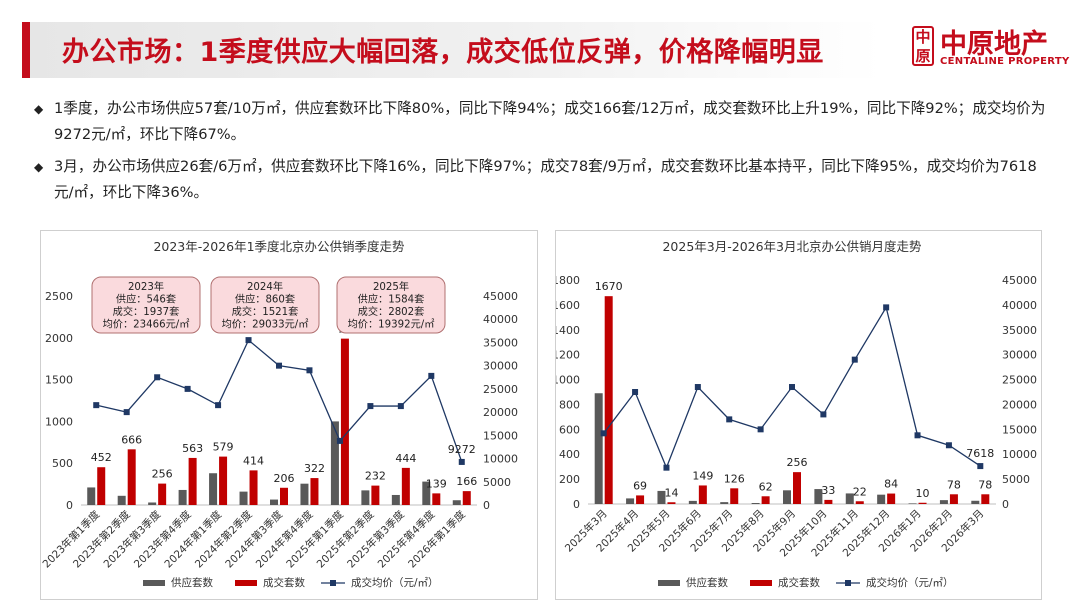 The image size is (1080, 608). Describe the element at coordinates (923, 46) in the screenshot. I see `logo-mark-icon: 中原` at that location.